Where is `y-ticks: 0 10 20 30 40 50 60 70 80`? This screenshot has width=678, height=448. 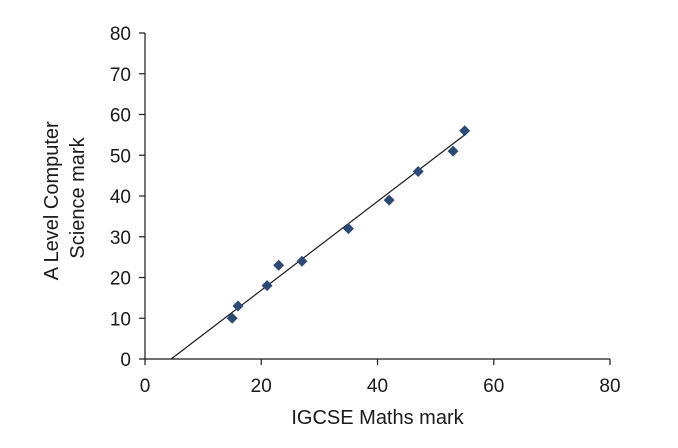 y-ticks: 0 10 20 30 40 50 60 70 80 is located at coordinates (127, 197).